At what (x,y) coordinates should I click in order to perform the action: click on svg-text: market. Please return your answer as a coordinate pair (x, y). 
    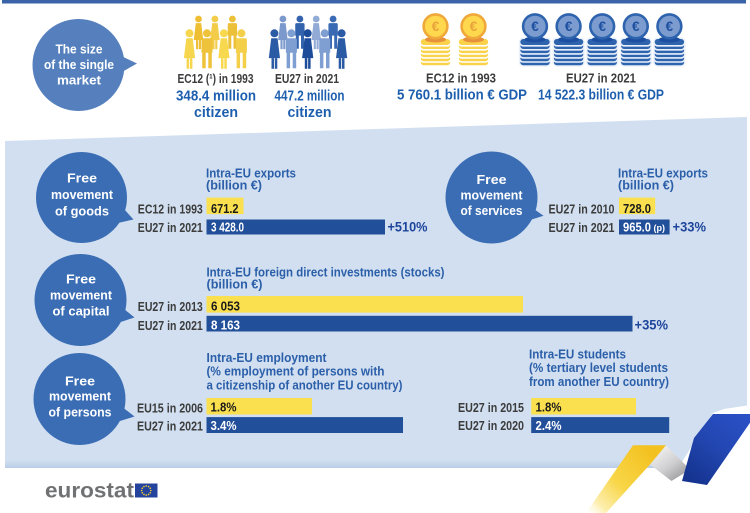
    Looking at the image, I should click on (79, 80).